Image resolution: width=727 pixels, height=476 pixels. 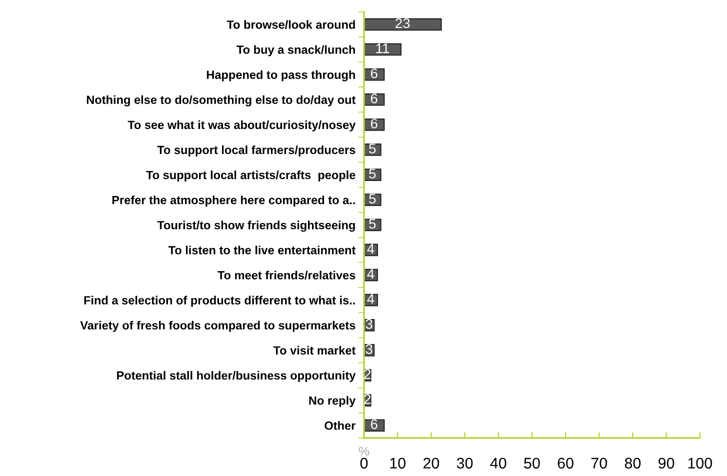 I want to click on x-tick-label: 50, so click(x=532, y=463).